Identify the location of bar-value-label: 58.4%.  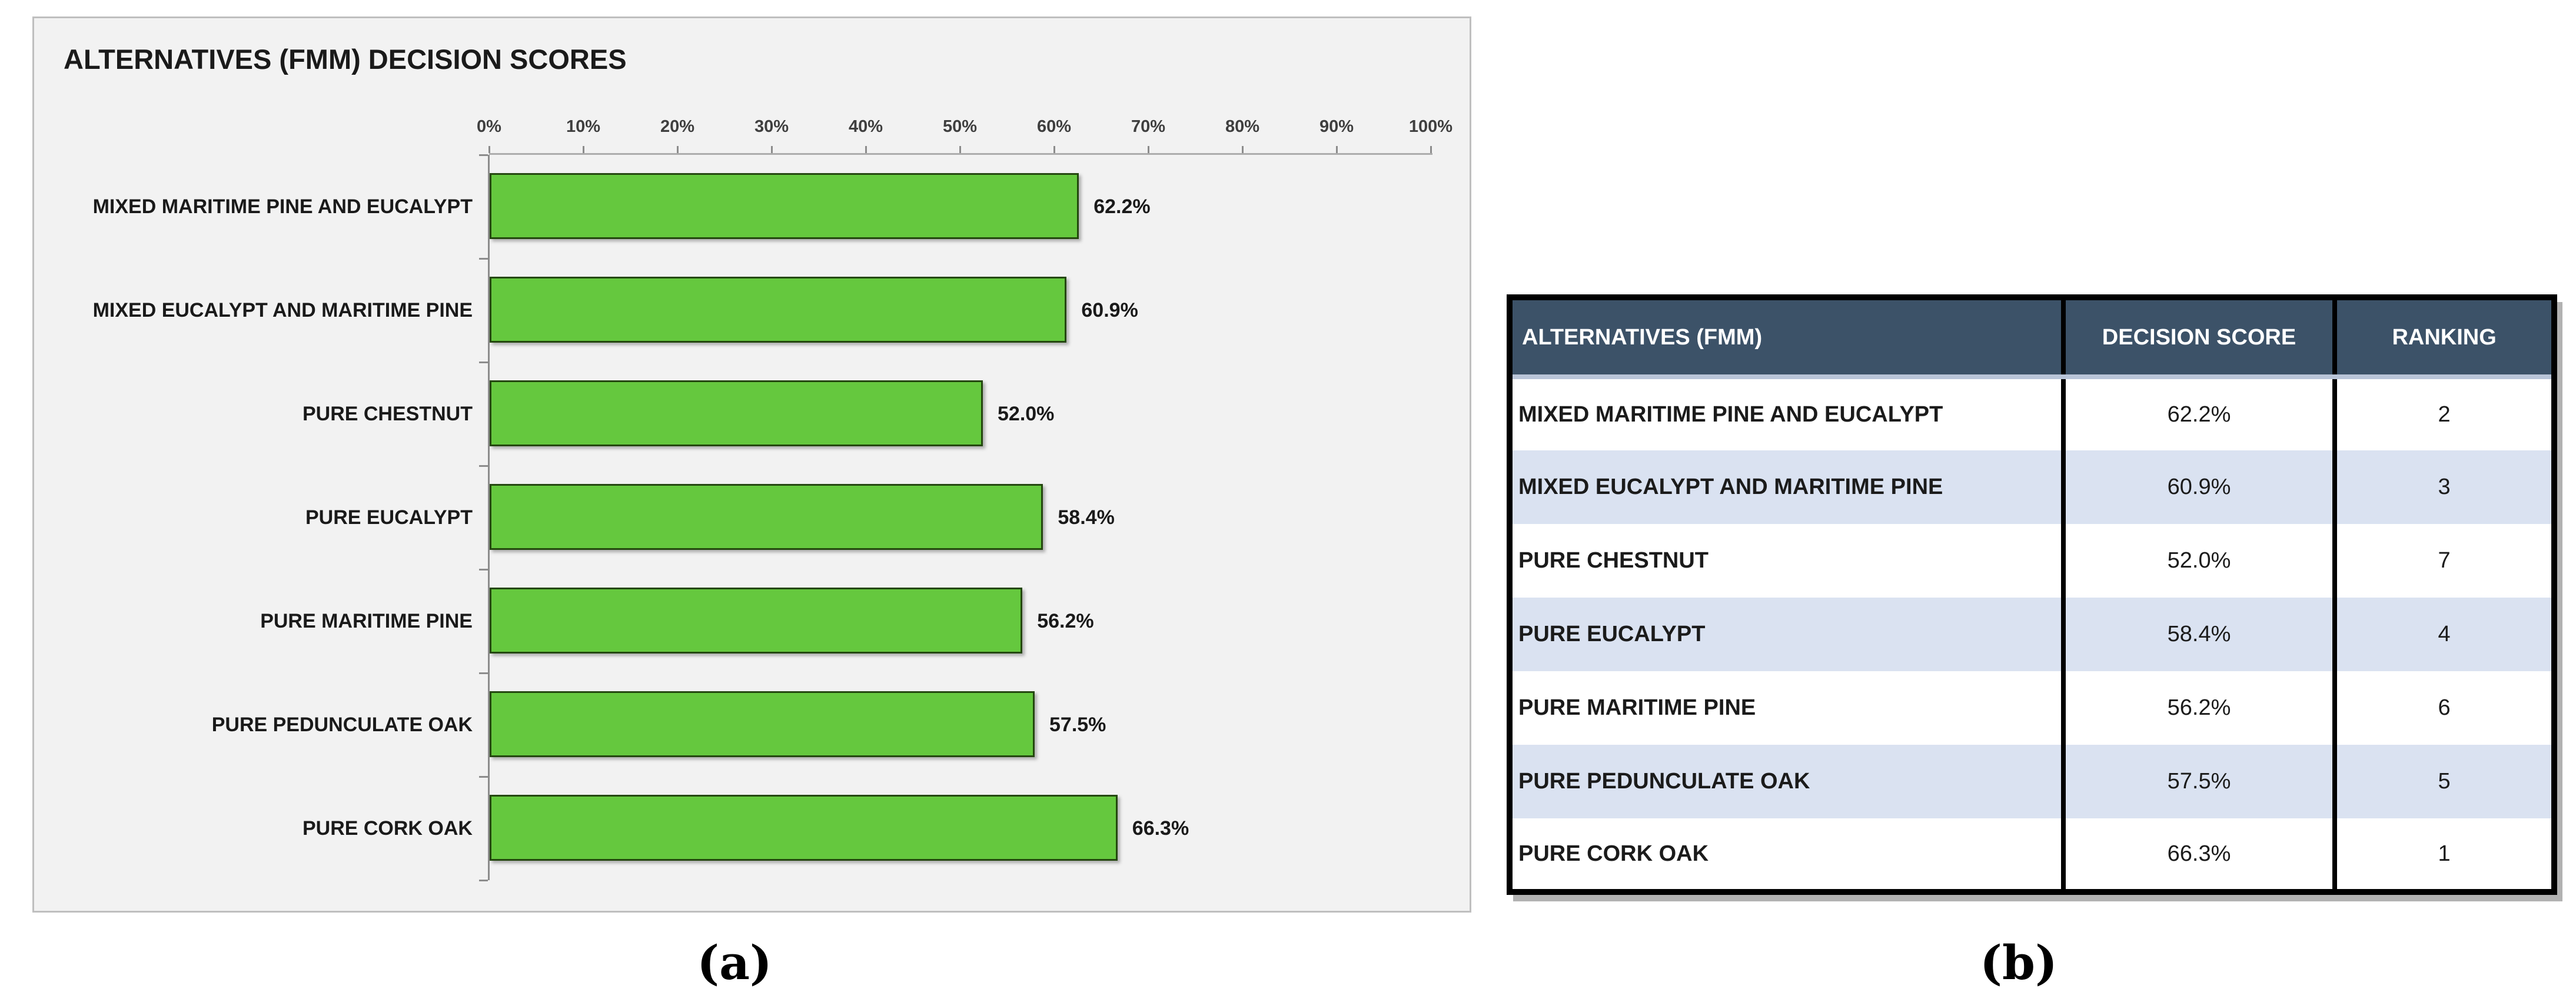
(1086, 517).